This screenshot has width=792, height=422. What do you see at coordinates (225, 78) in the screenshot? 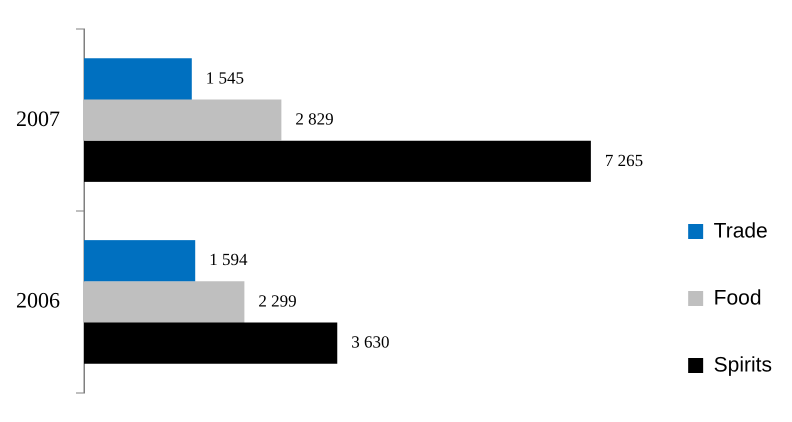
I see `data-label: 1 545` at bounding box center [225, 78].